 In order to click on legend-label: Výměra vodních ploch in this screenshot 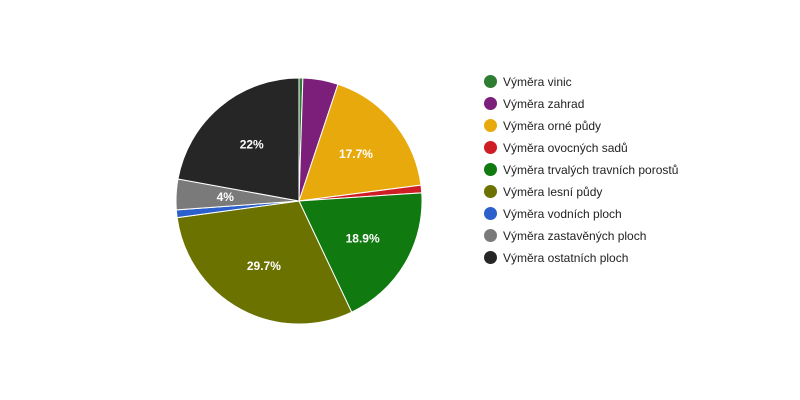, I will do `click(562, 214)`.